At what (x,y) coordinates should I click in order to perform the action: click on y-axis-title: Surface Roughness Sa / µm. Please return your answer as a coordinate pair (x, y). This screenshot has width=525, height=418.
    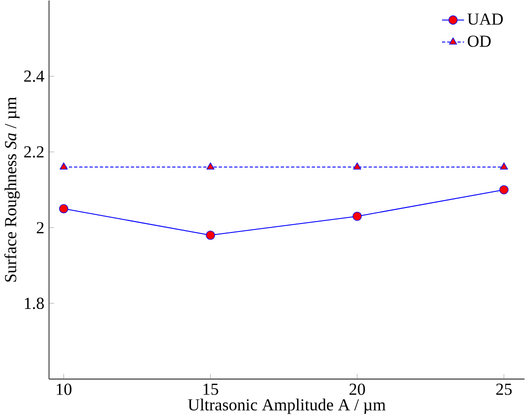
    Looking at the image, I should click on (12, 189).